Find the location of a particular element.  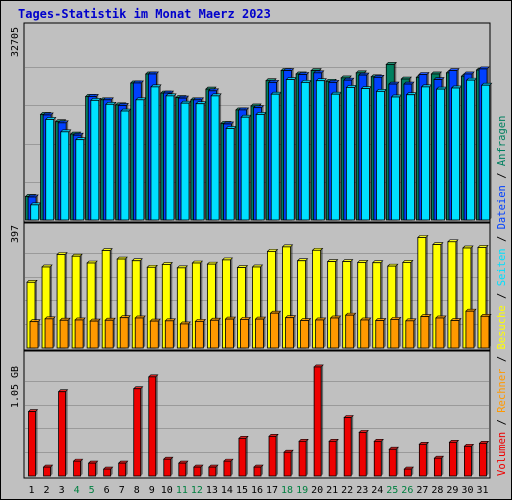

bar-volumen-day-2-face is located at coordinates (47, 471).